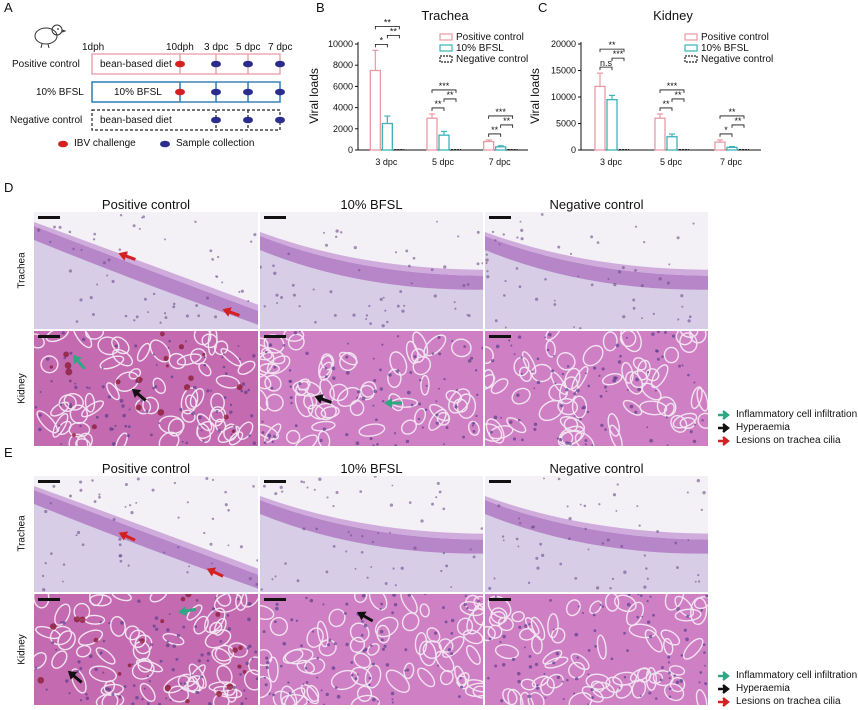  What do you see at coordinates (371, 534) in the screenshot?
I see `trachea-micrograph` at bounding box center [371, 534].